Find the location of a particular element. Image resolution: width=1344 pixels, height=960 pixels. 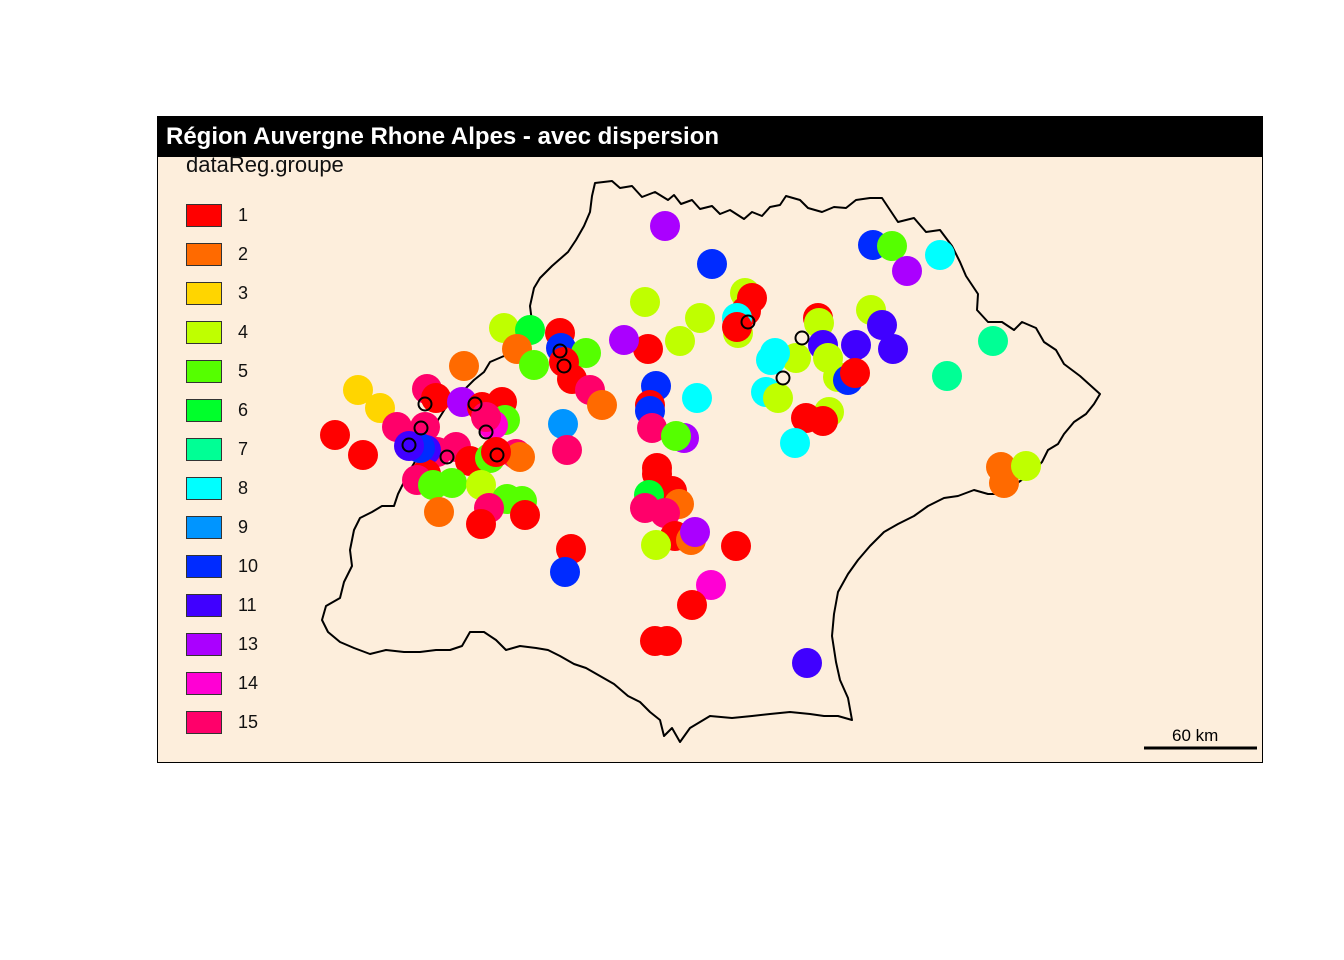

legend-label: 13 is located at coordinates (248, 644).